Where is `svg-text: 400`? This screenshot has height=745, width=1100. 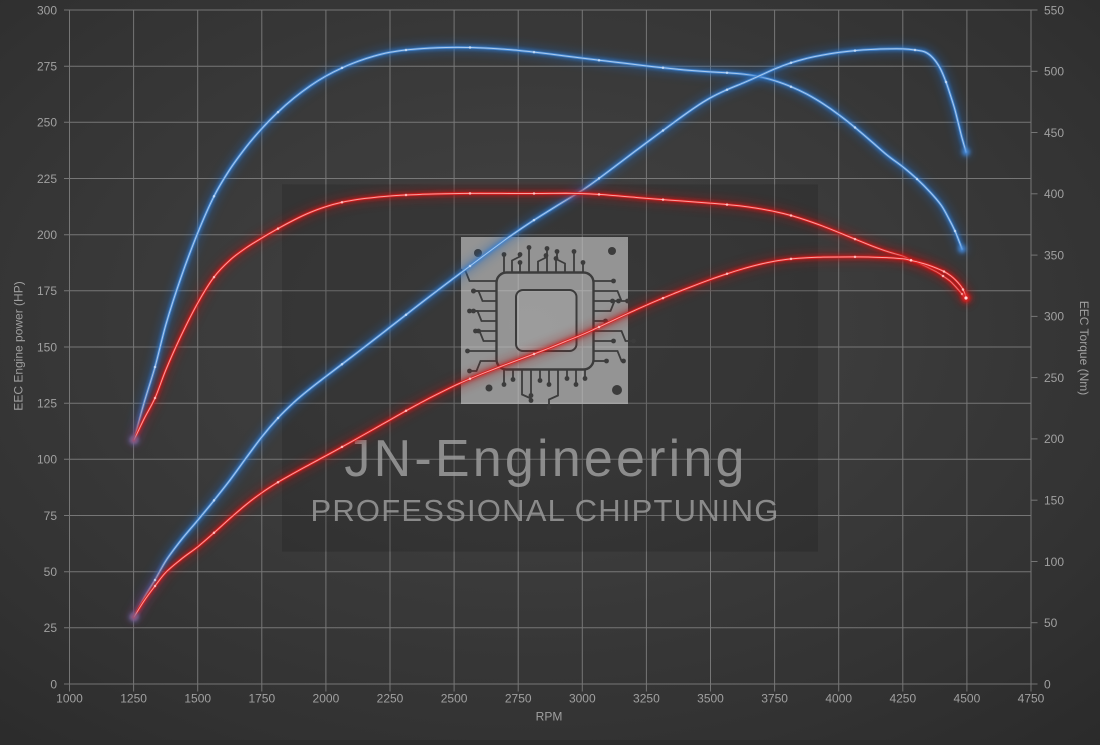
svg-text: 400 is located at coordinates (1054, 194).